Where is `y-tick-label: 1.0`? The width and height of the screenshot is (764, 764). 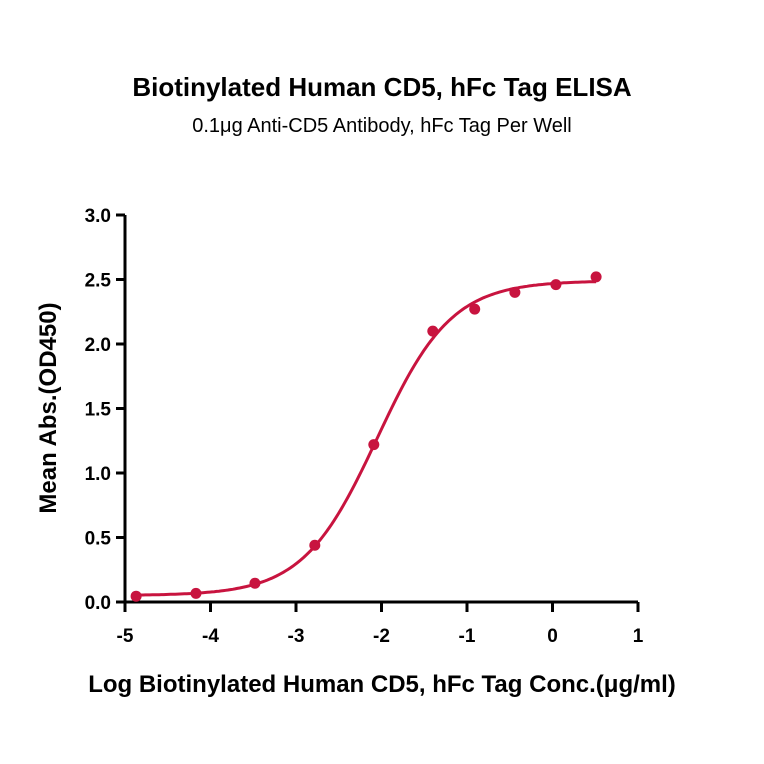 y-tick-label: 1.0 is located at coordinates (98, 474).